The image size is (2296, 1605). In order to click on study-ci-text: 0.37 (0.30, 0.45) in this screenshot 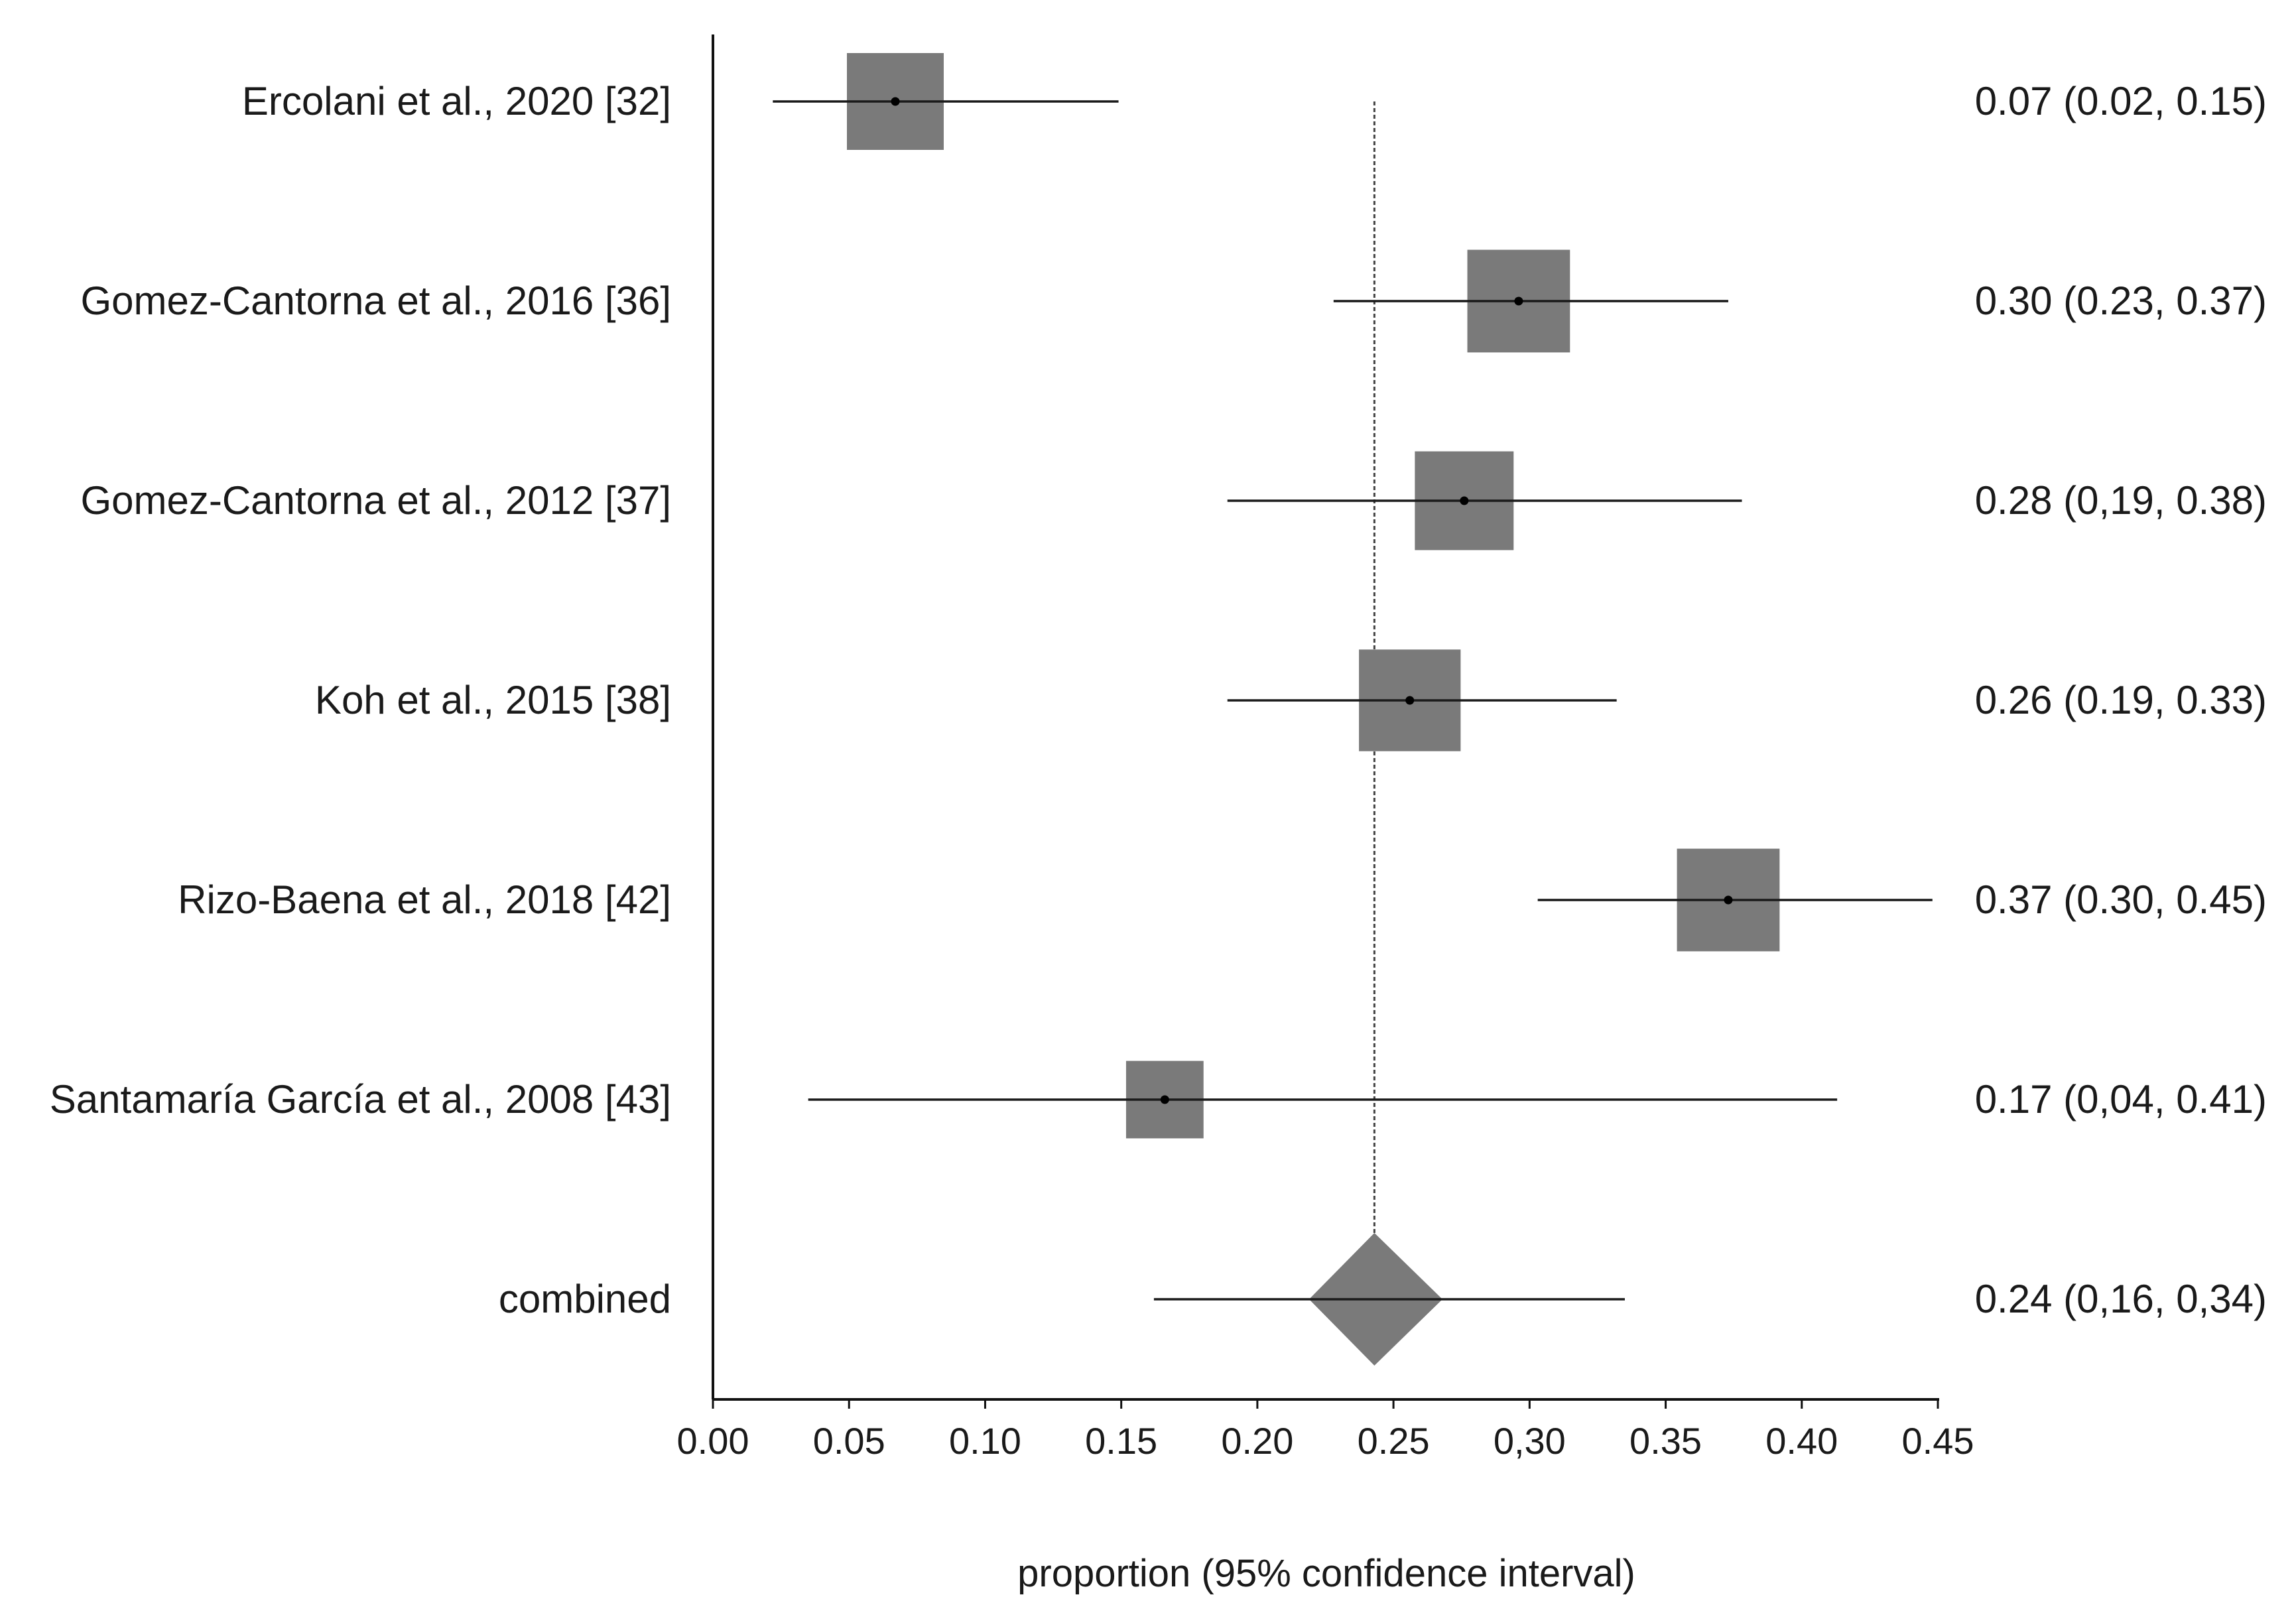, I will do `click(2121, 899)`.